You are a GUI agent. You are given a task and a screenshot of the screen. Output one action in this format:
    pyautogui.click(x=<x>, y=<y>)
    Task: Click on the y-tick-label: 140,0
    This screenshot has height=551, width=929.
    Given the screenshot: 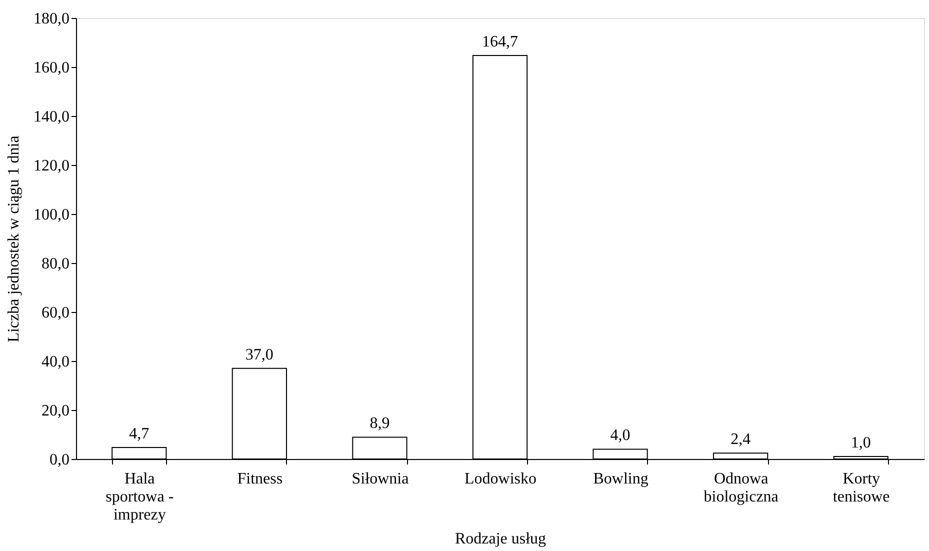 What is the action you would take?
    pyautogui.click(x=52, y=117)
    